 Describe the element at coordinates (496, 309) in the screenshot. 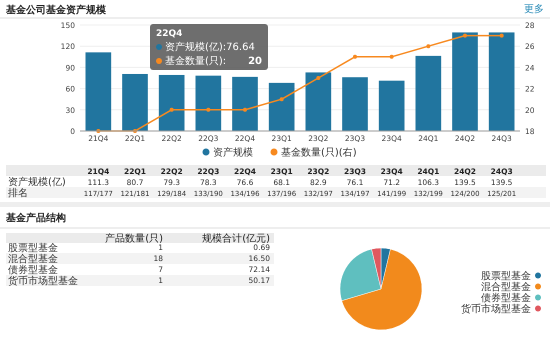

I see `legend-label: 货币市场型基金` at that location.